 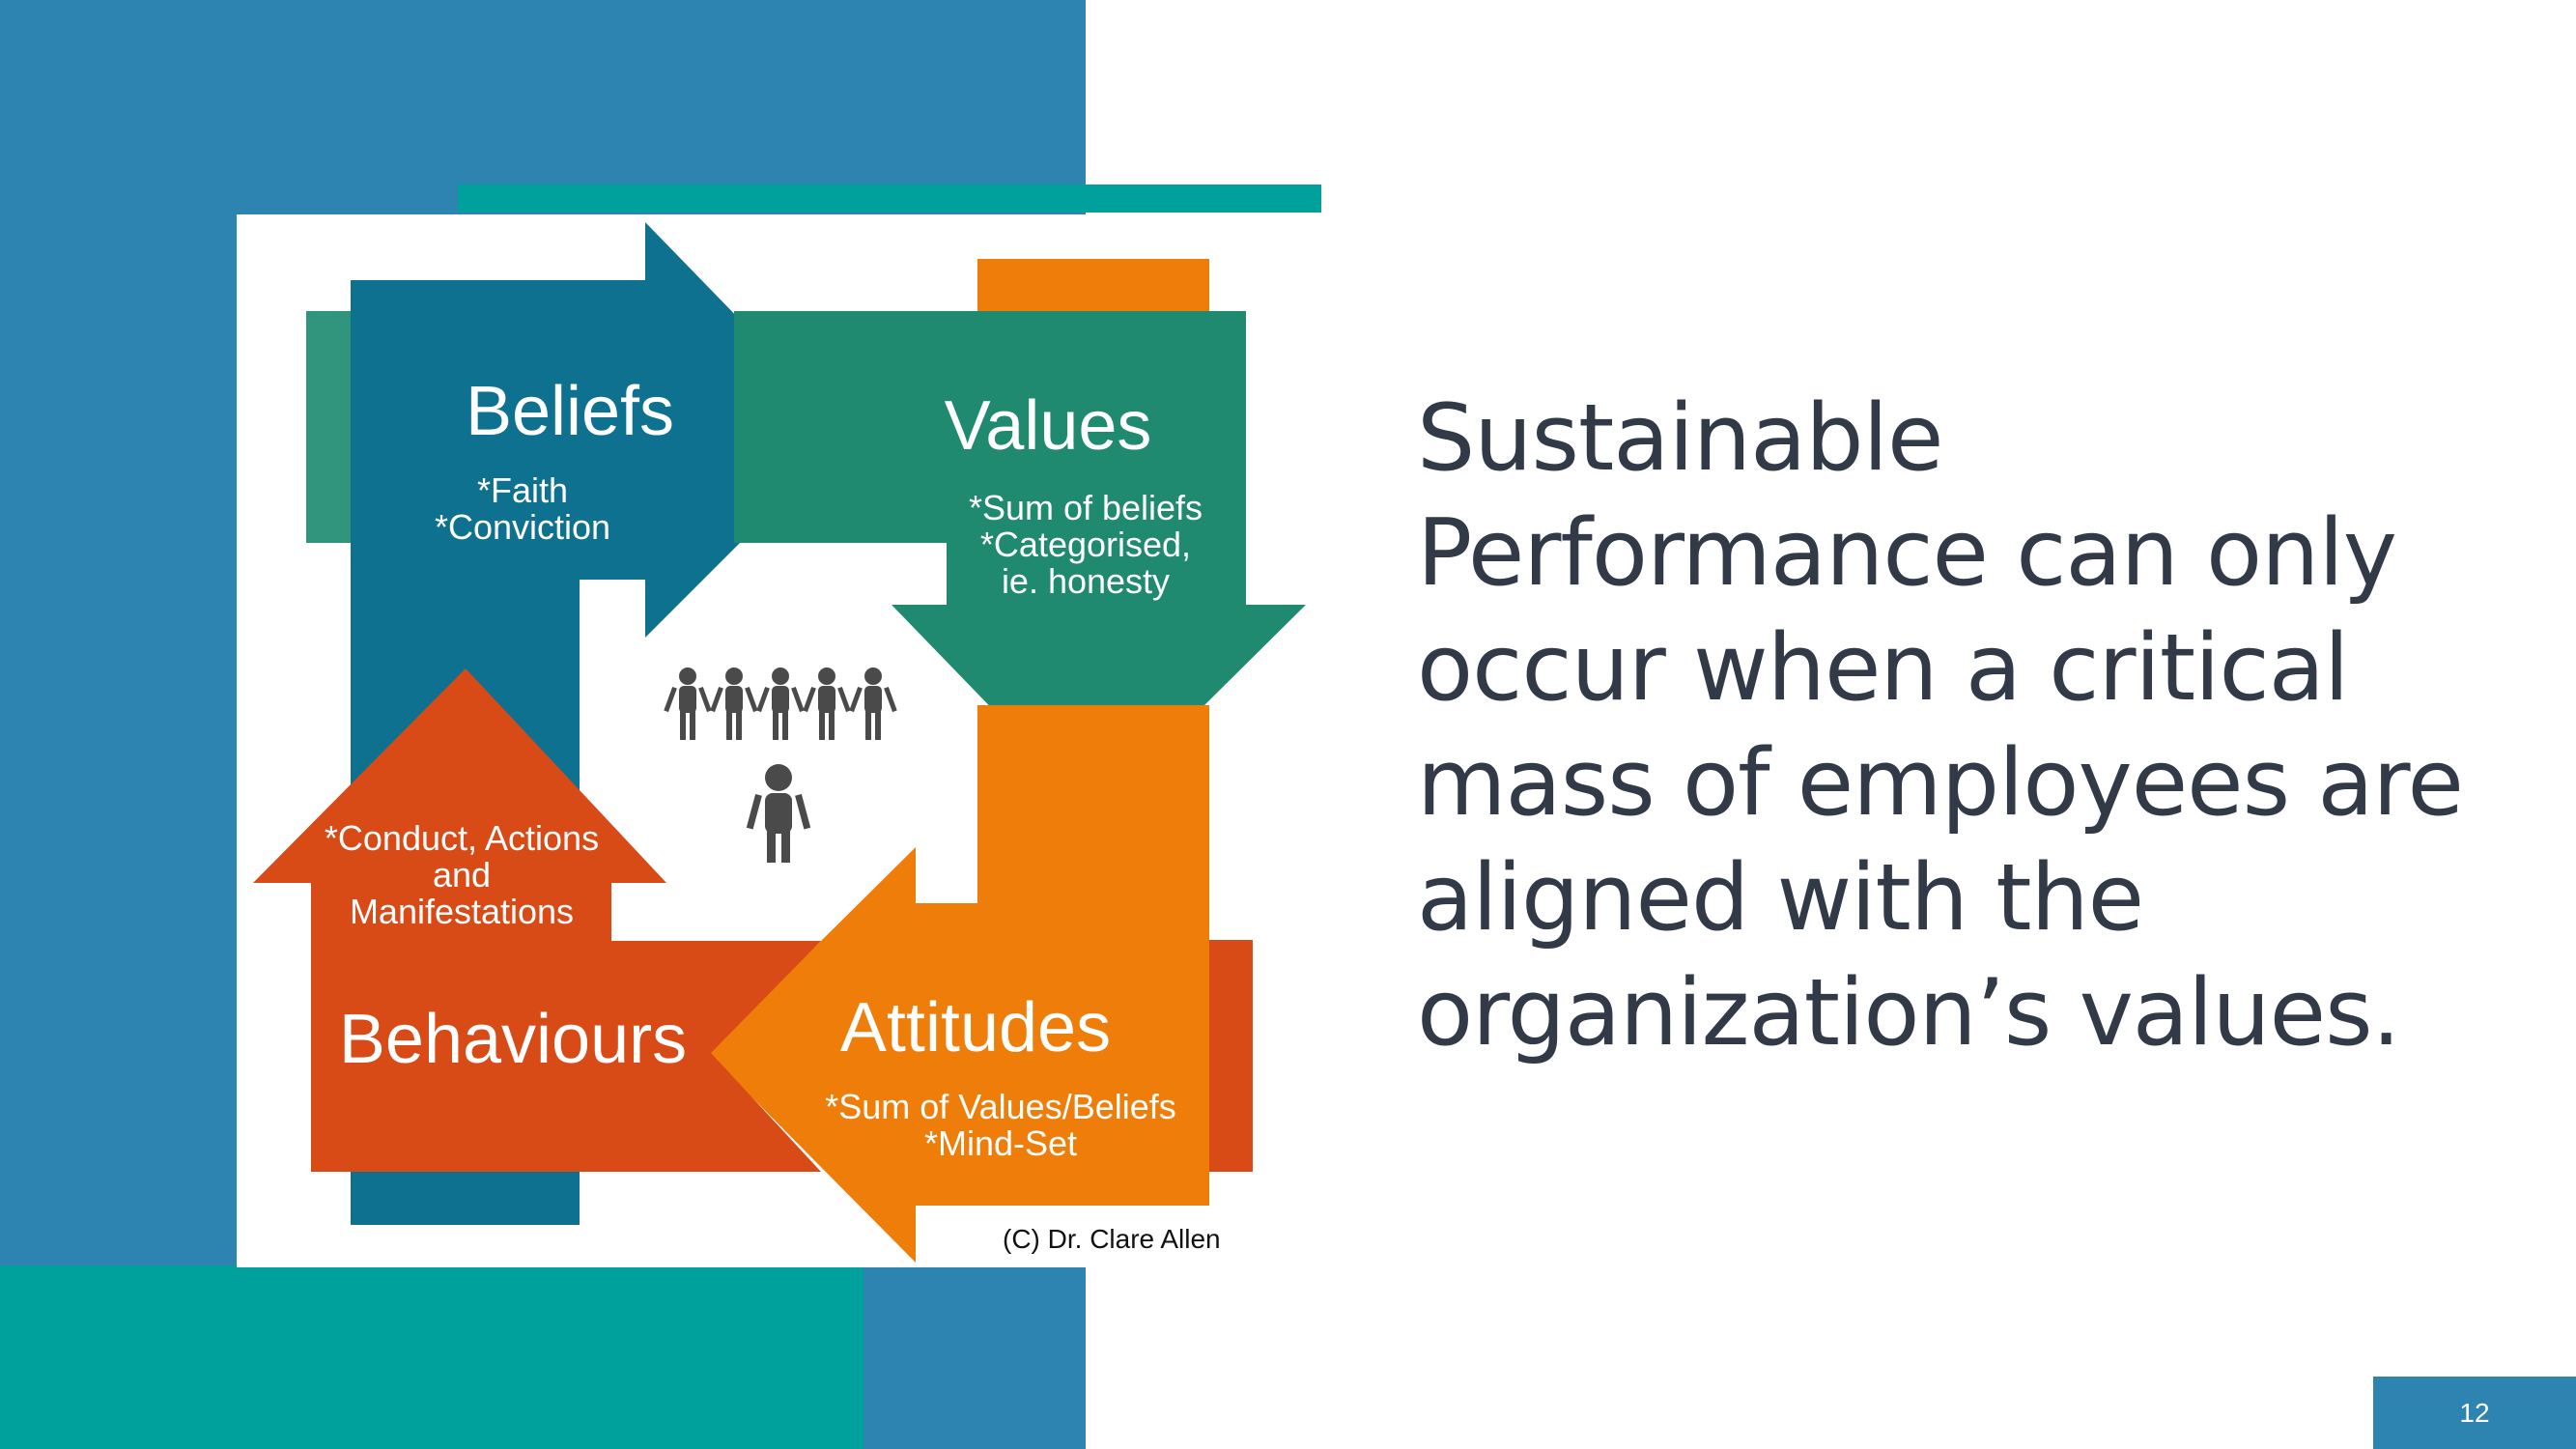 I want to click on page-number: 12, so click(x=2474, y=1413).